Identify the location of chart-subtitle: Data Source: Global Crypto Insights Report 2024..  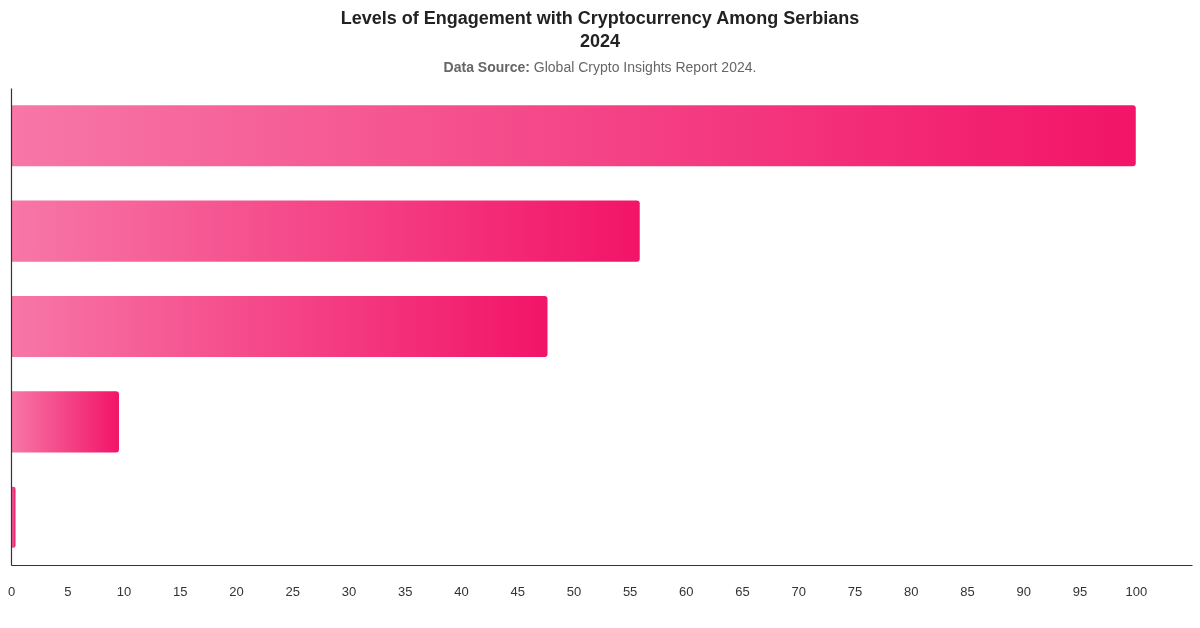
(600, 67).